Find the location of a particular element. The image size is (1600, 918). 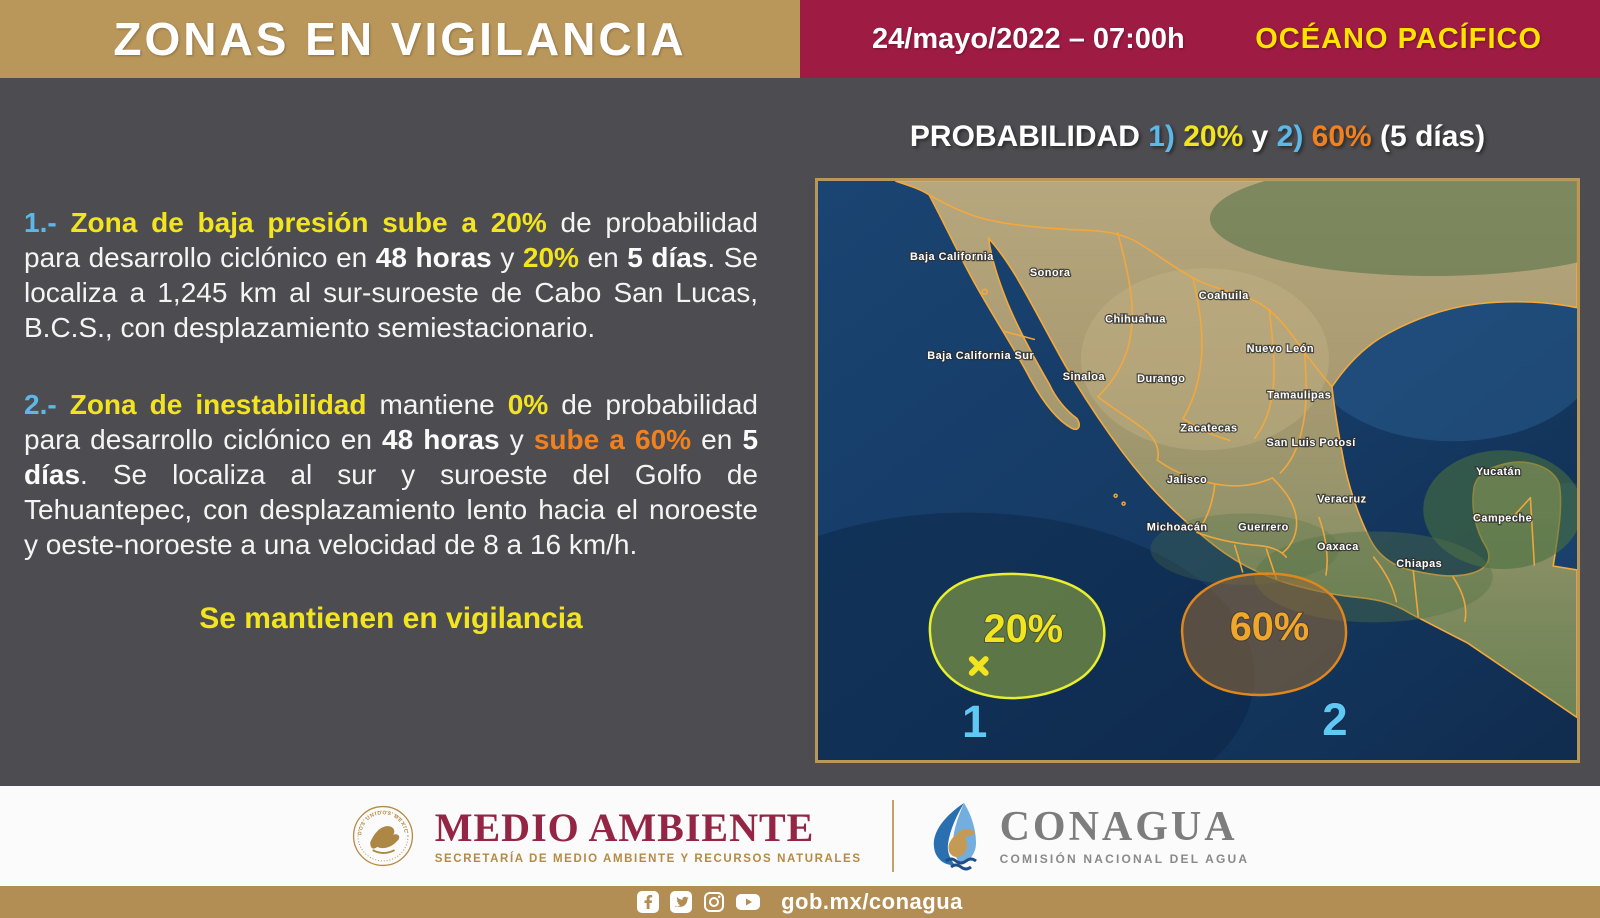

state-label: Zacatecas is located at coordinates (1208, 428).